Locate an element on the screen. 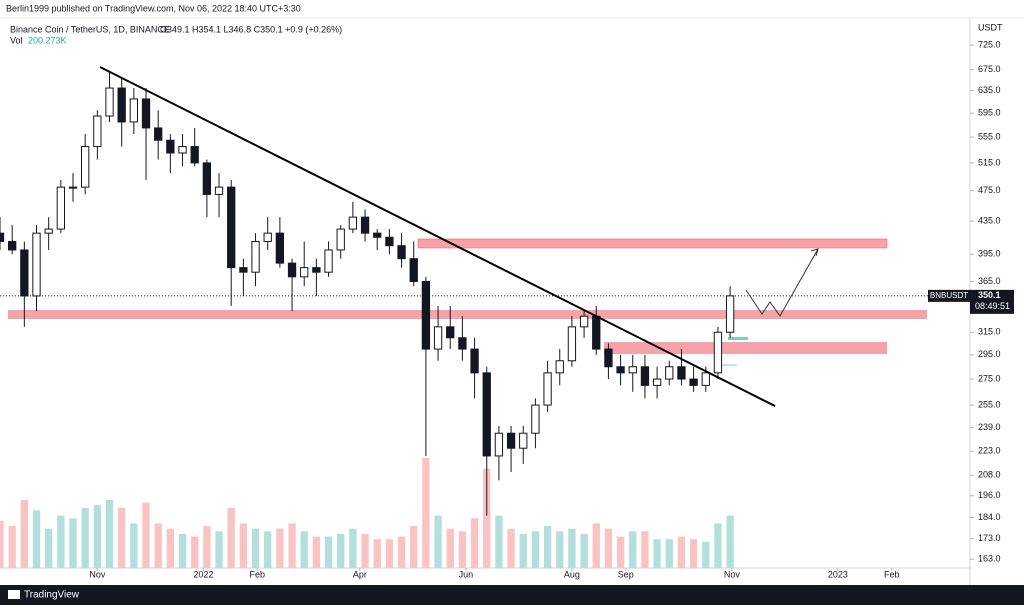 This screenshot has width=1024, height=605. y-tick-label: 435.0 is located at coordinates (989, 220).